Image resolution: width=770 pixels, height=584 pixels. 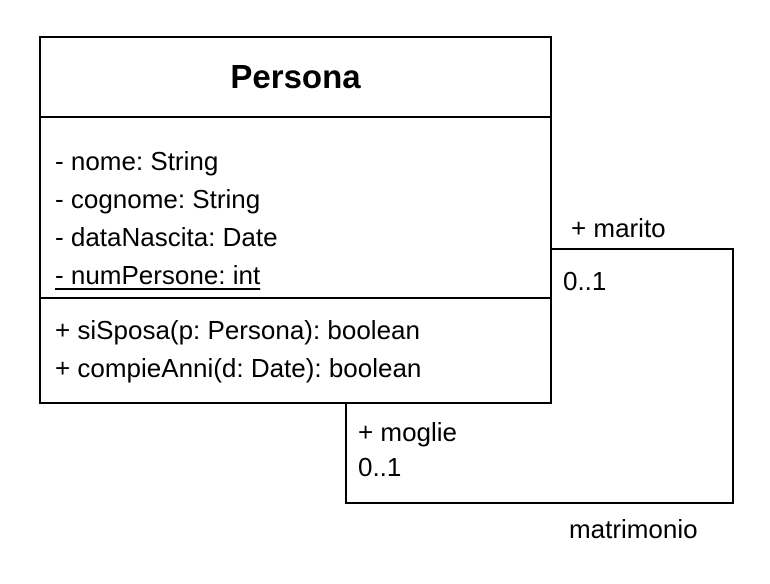 What do you see at coordinates (618, 228) in the screenshot?
I see `role-marito: + marito` at bounding box center [618, 228].